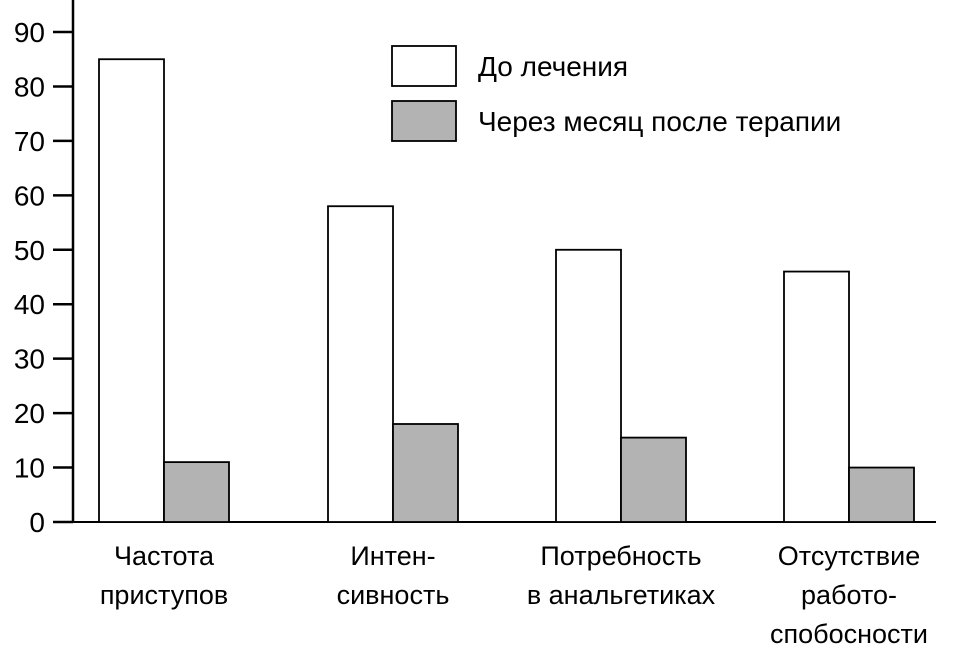  Describe the element at coordinates (164, 556) in the screenshot. I see `category-label: Частота` at that location.